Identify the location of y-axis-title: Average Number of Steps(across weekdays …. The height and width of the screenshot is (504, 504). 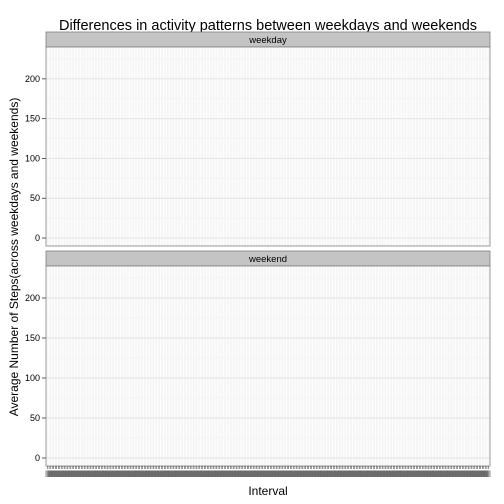
(14, 257).